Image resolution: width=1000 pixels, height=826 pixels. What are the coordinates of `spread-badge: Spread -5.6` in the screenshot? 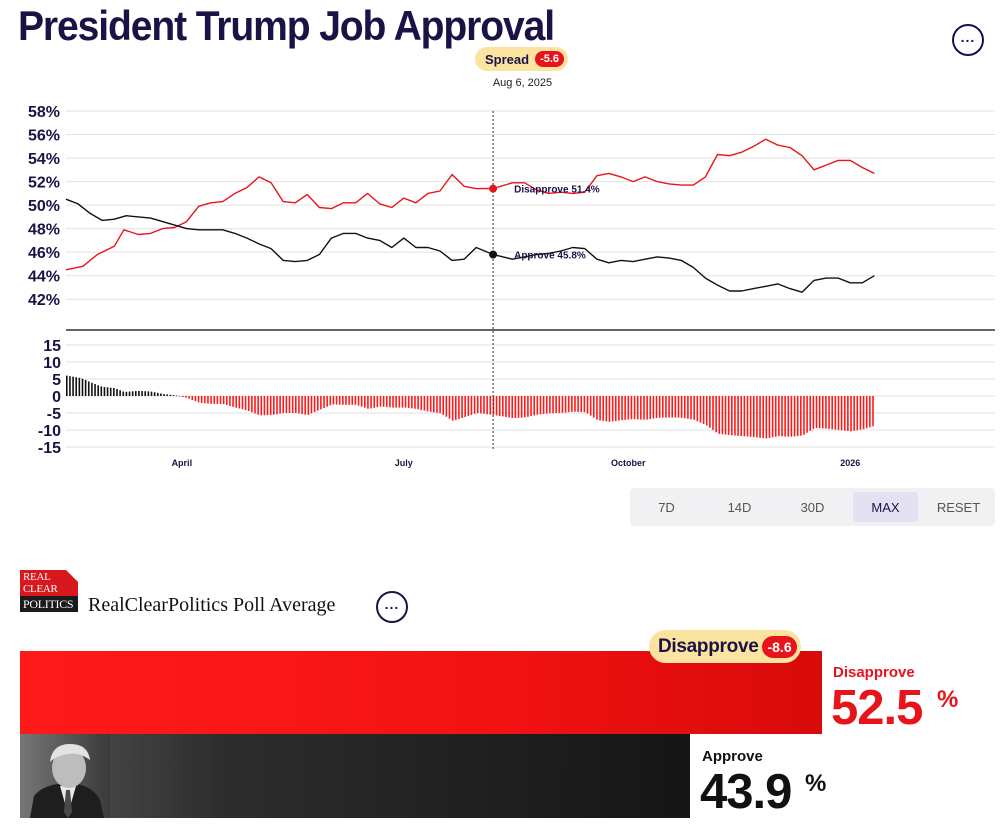 It's located at (522, 59).